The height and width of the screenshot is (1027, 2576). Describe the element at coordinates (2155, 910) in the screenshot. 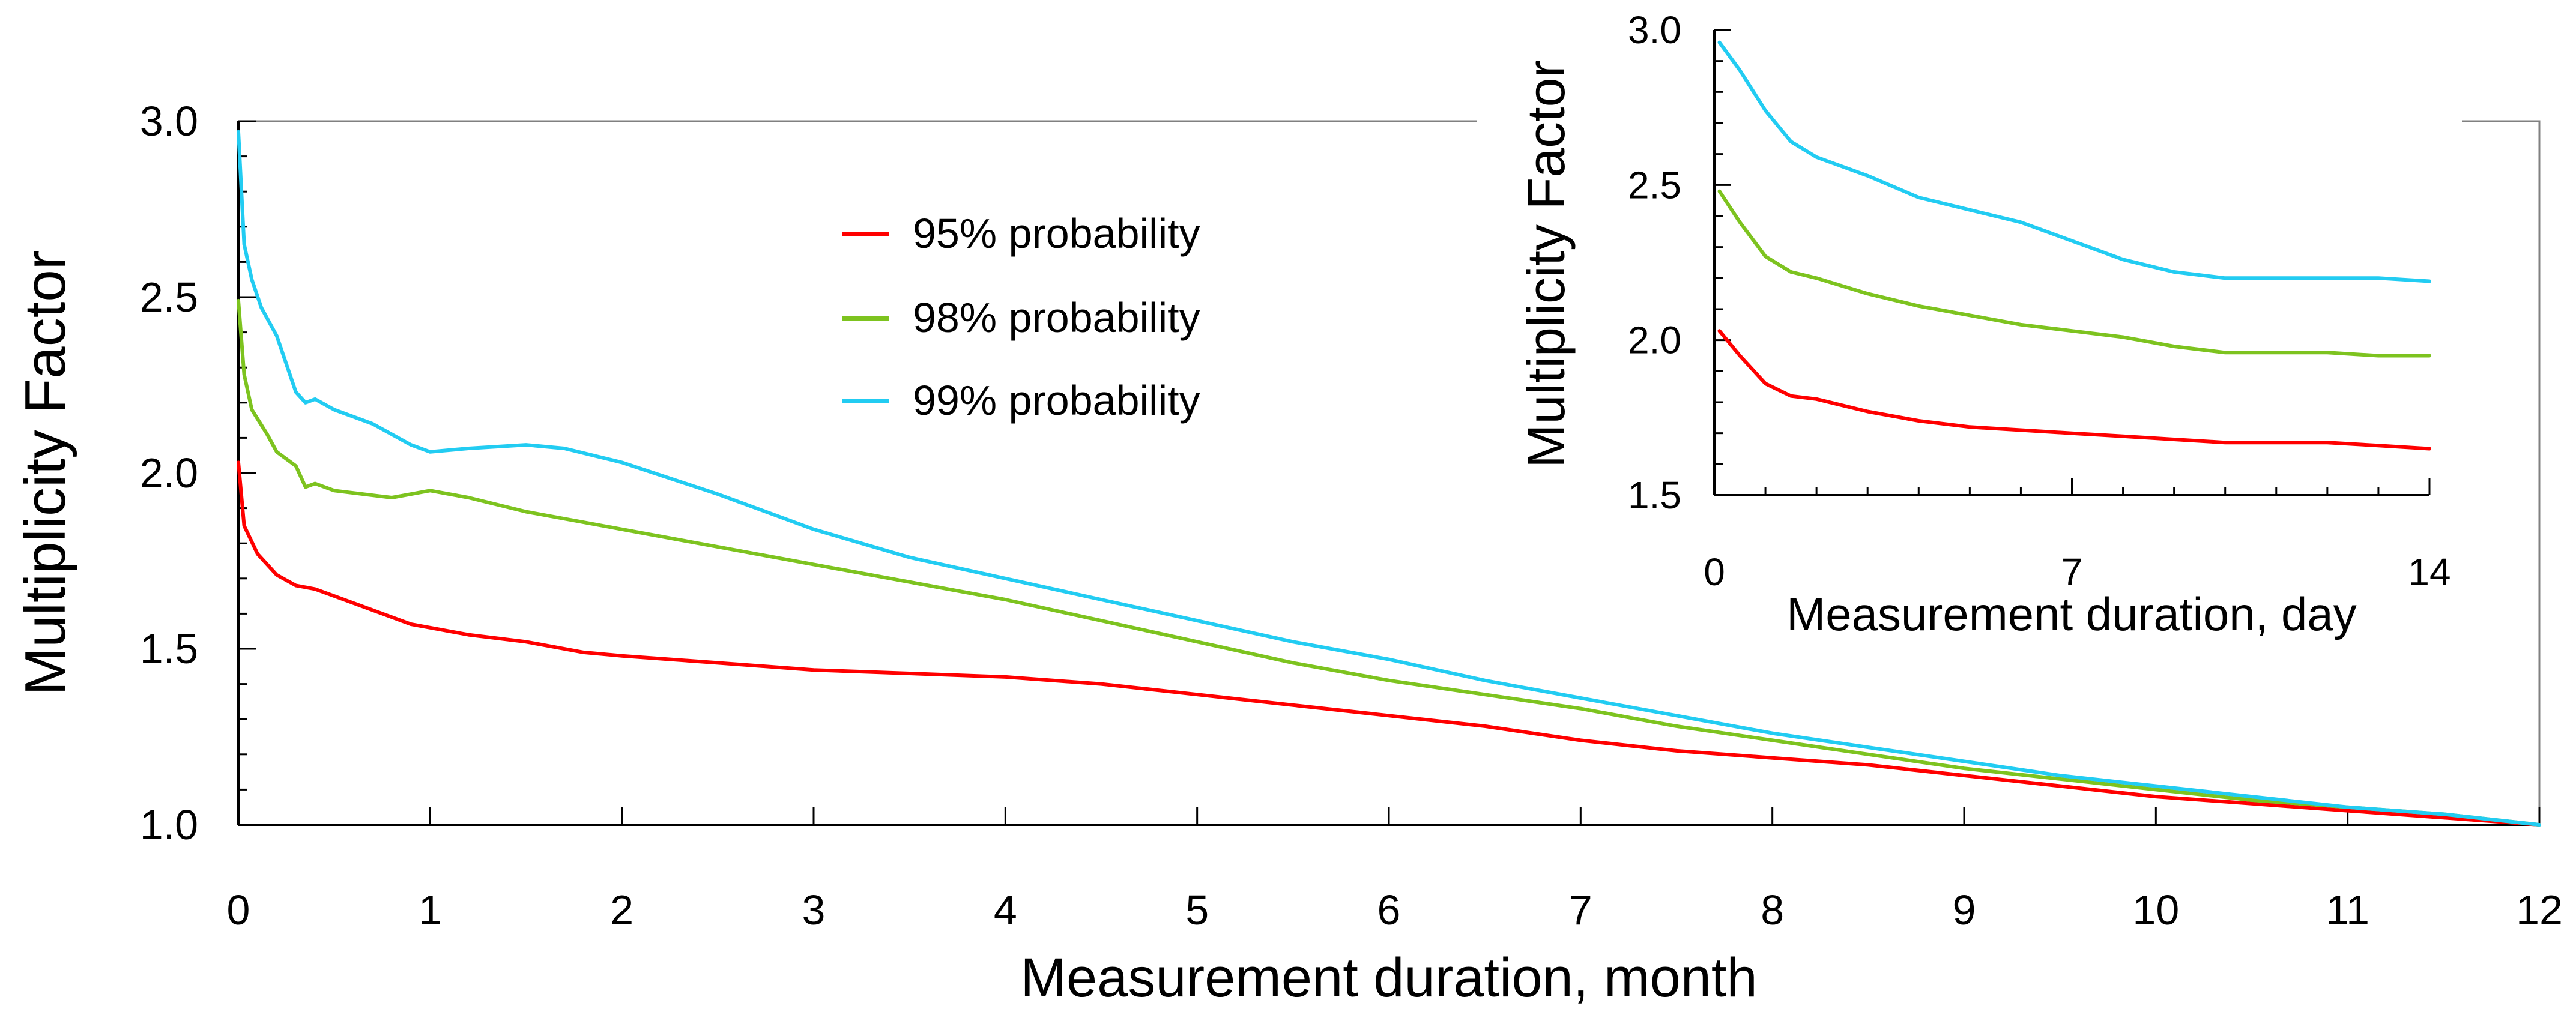

I see `main-x-tick-label: 10` at that location.